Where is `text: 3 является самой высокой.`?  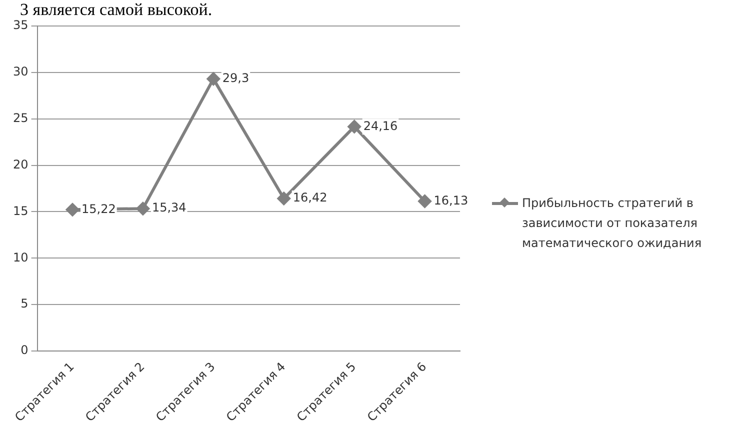 text: 3 является самой высокой. is located at coordinates (116, 10).